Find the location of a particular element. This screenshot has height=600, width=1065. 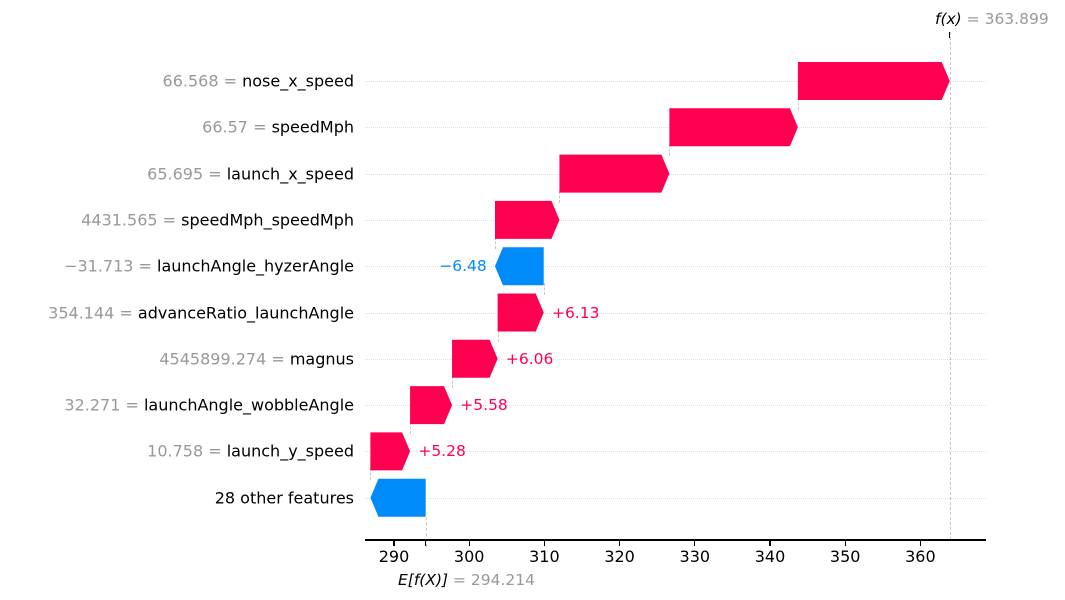

feature-name: advanceRatio_launchAngle is located at coordinates (245, 312).